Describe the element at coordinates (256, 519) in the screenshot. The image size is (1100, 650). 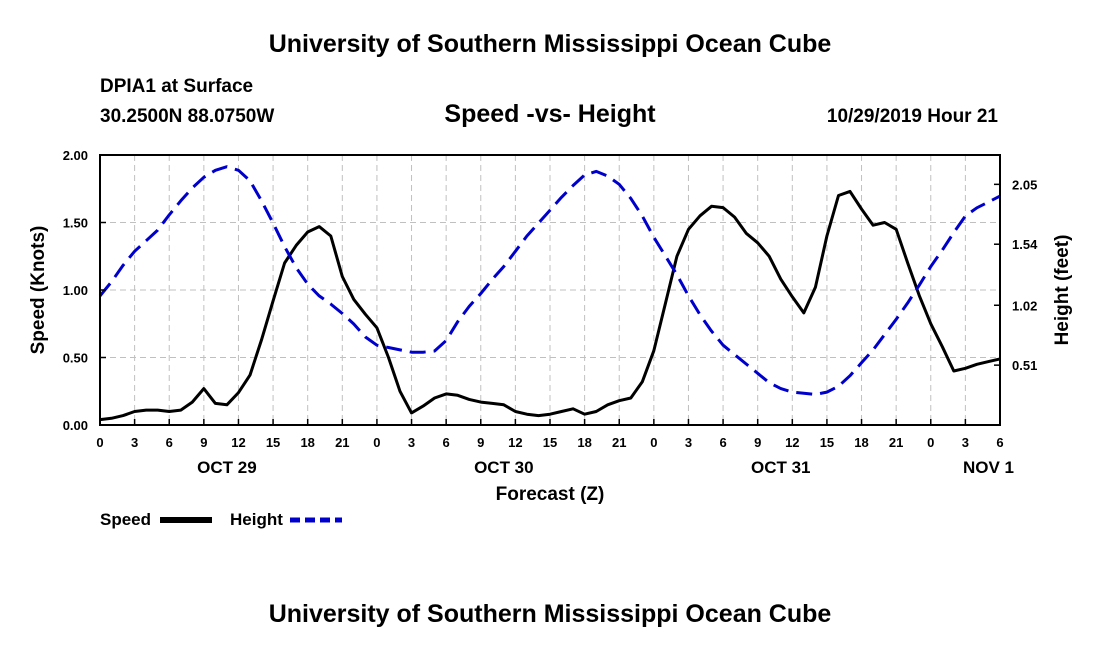
I see `legend-height-label: Height` at that location.